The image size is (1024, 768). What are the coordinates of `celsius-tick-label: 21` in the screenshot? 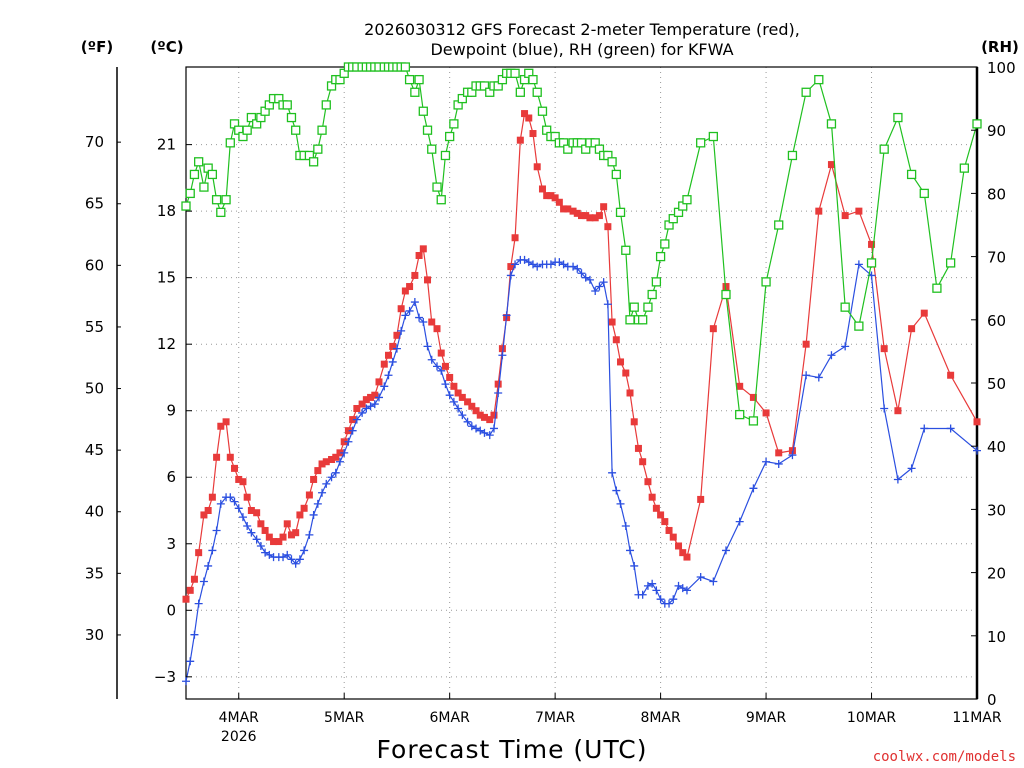 It's located at (166, 145).